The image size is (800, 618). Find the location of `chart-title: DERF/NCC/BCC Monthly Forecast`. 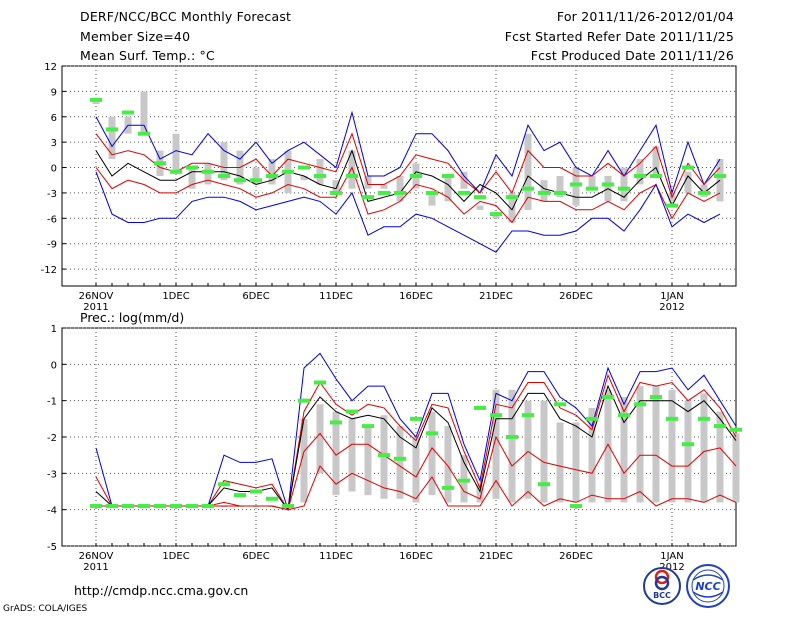

chart-title: DERF/NCC/BCC Monthly Forecast is located at coordinates (186, 16).